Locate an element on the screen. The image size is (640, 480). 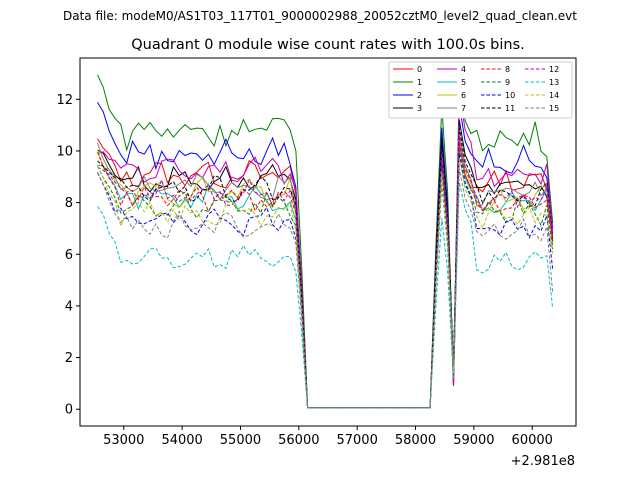
legend-label-8: 8 is located at coordinates (507, 69).